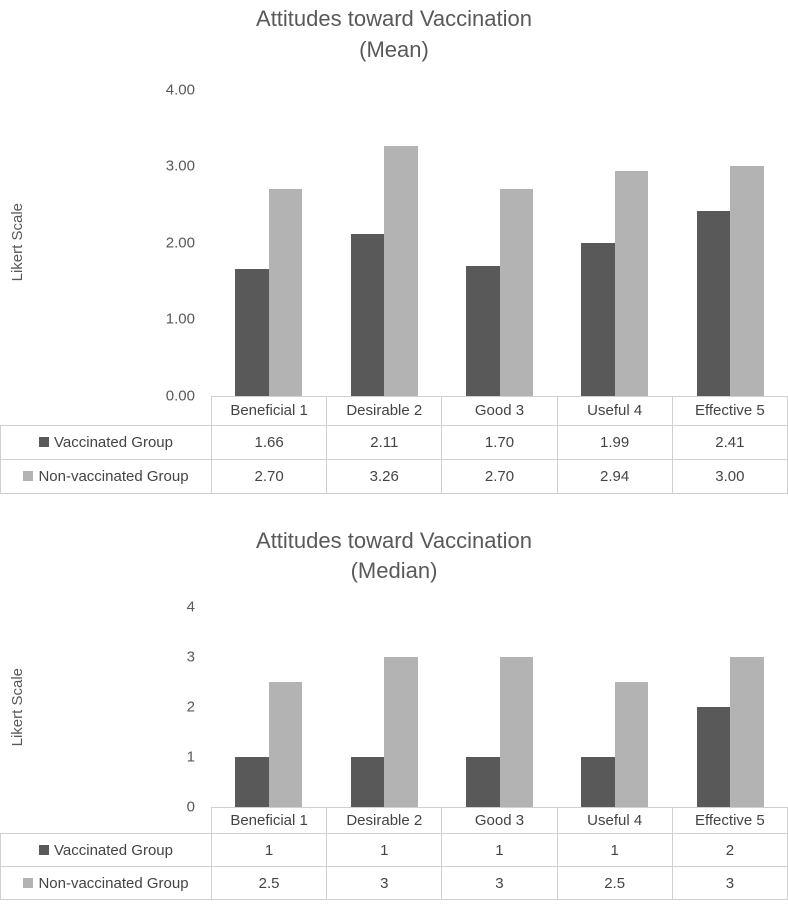 The height and width of the screenshot is (914, 788). Describe the element at coordinates (729, 442) in the screenshot. I see `value-cell-vaccinated-group-effective-5: 2.41` at that location.